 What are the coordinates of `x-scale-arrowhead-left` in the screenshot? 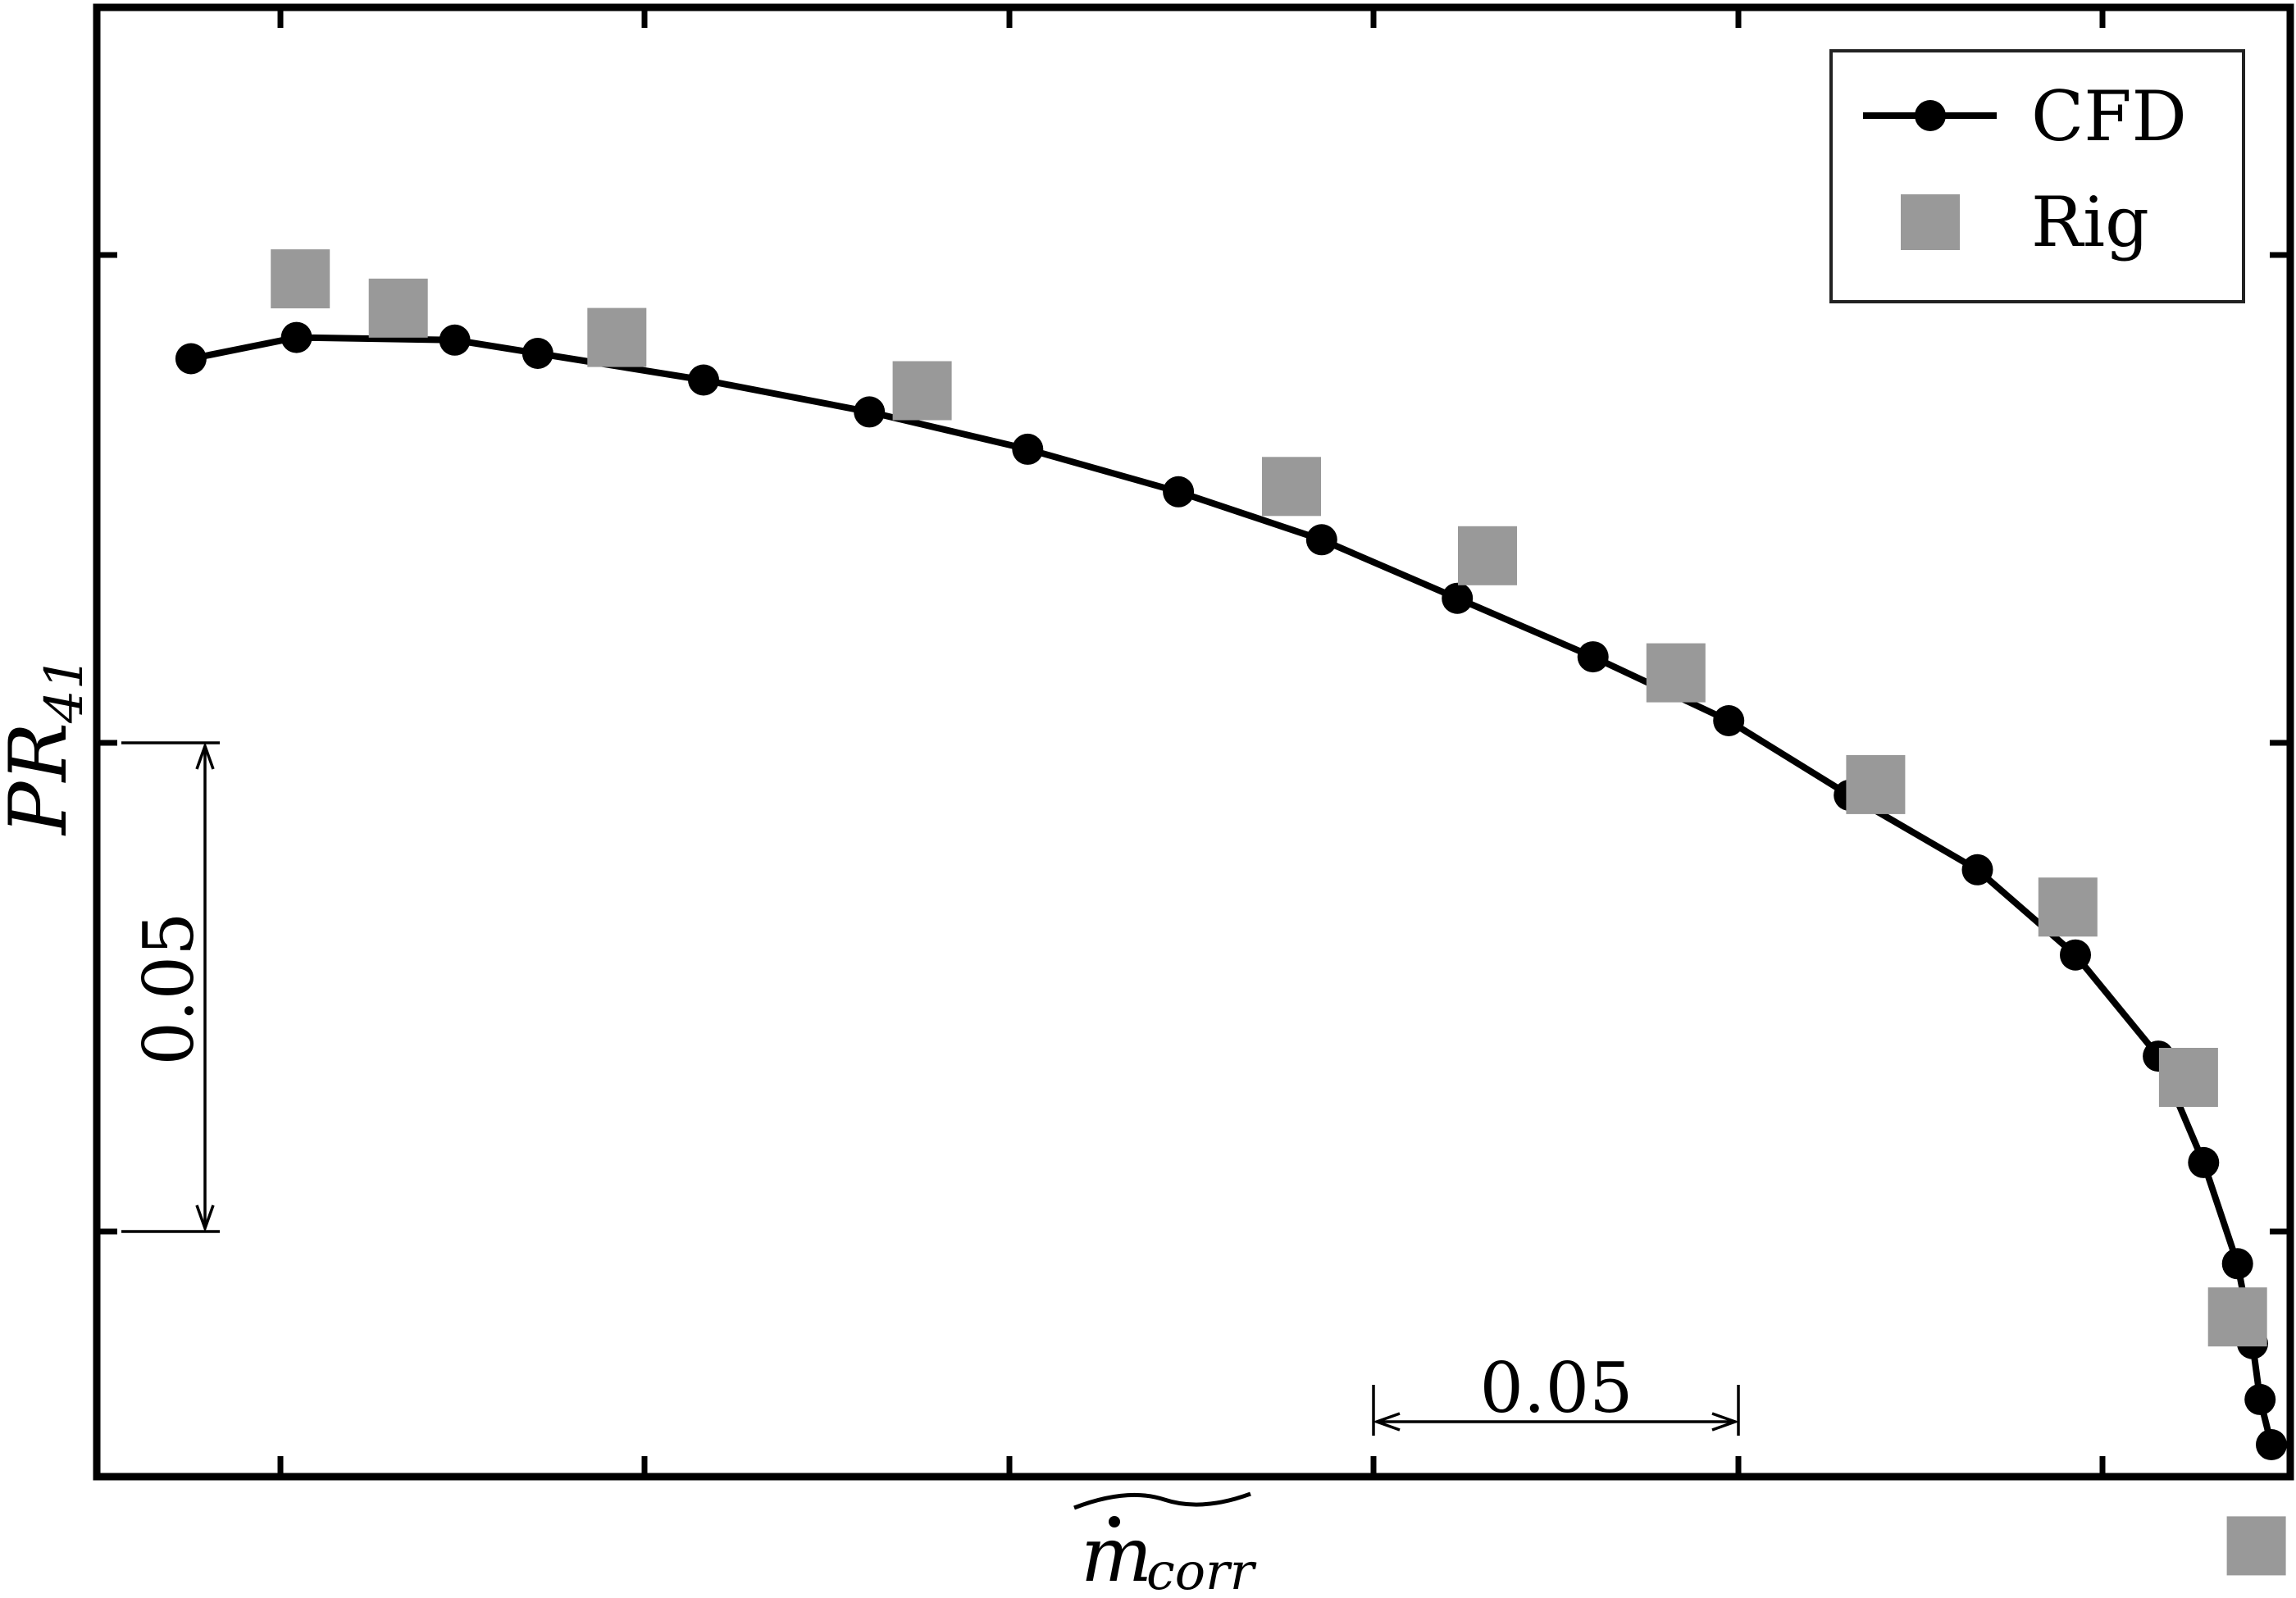 It's located at (1386, 1422).